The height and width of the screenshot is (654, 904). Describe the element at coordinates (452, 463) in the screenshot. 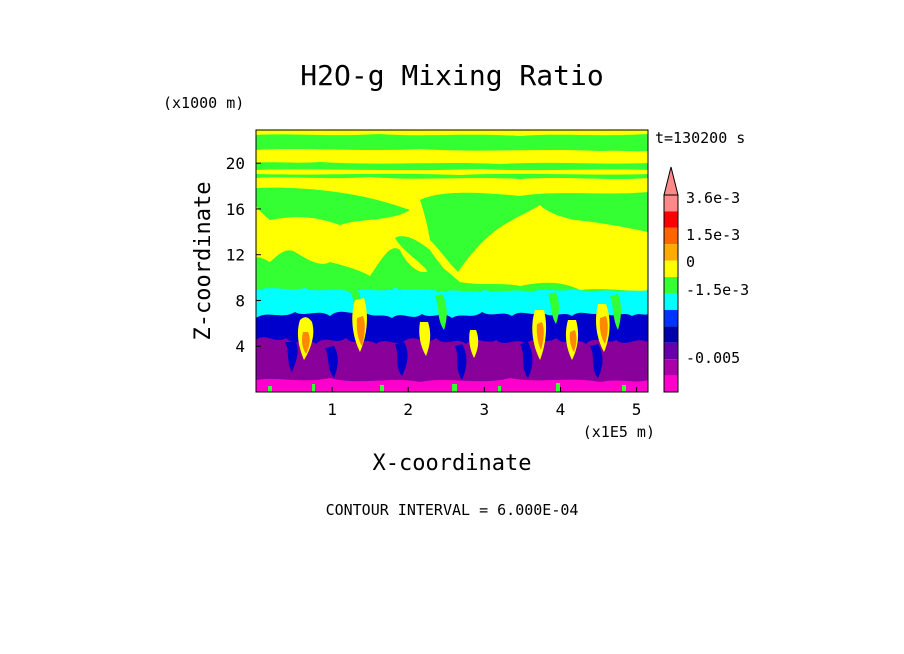

I see `x-axis-label: X-coordinate` at that location.